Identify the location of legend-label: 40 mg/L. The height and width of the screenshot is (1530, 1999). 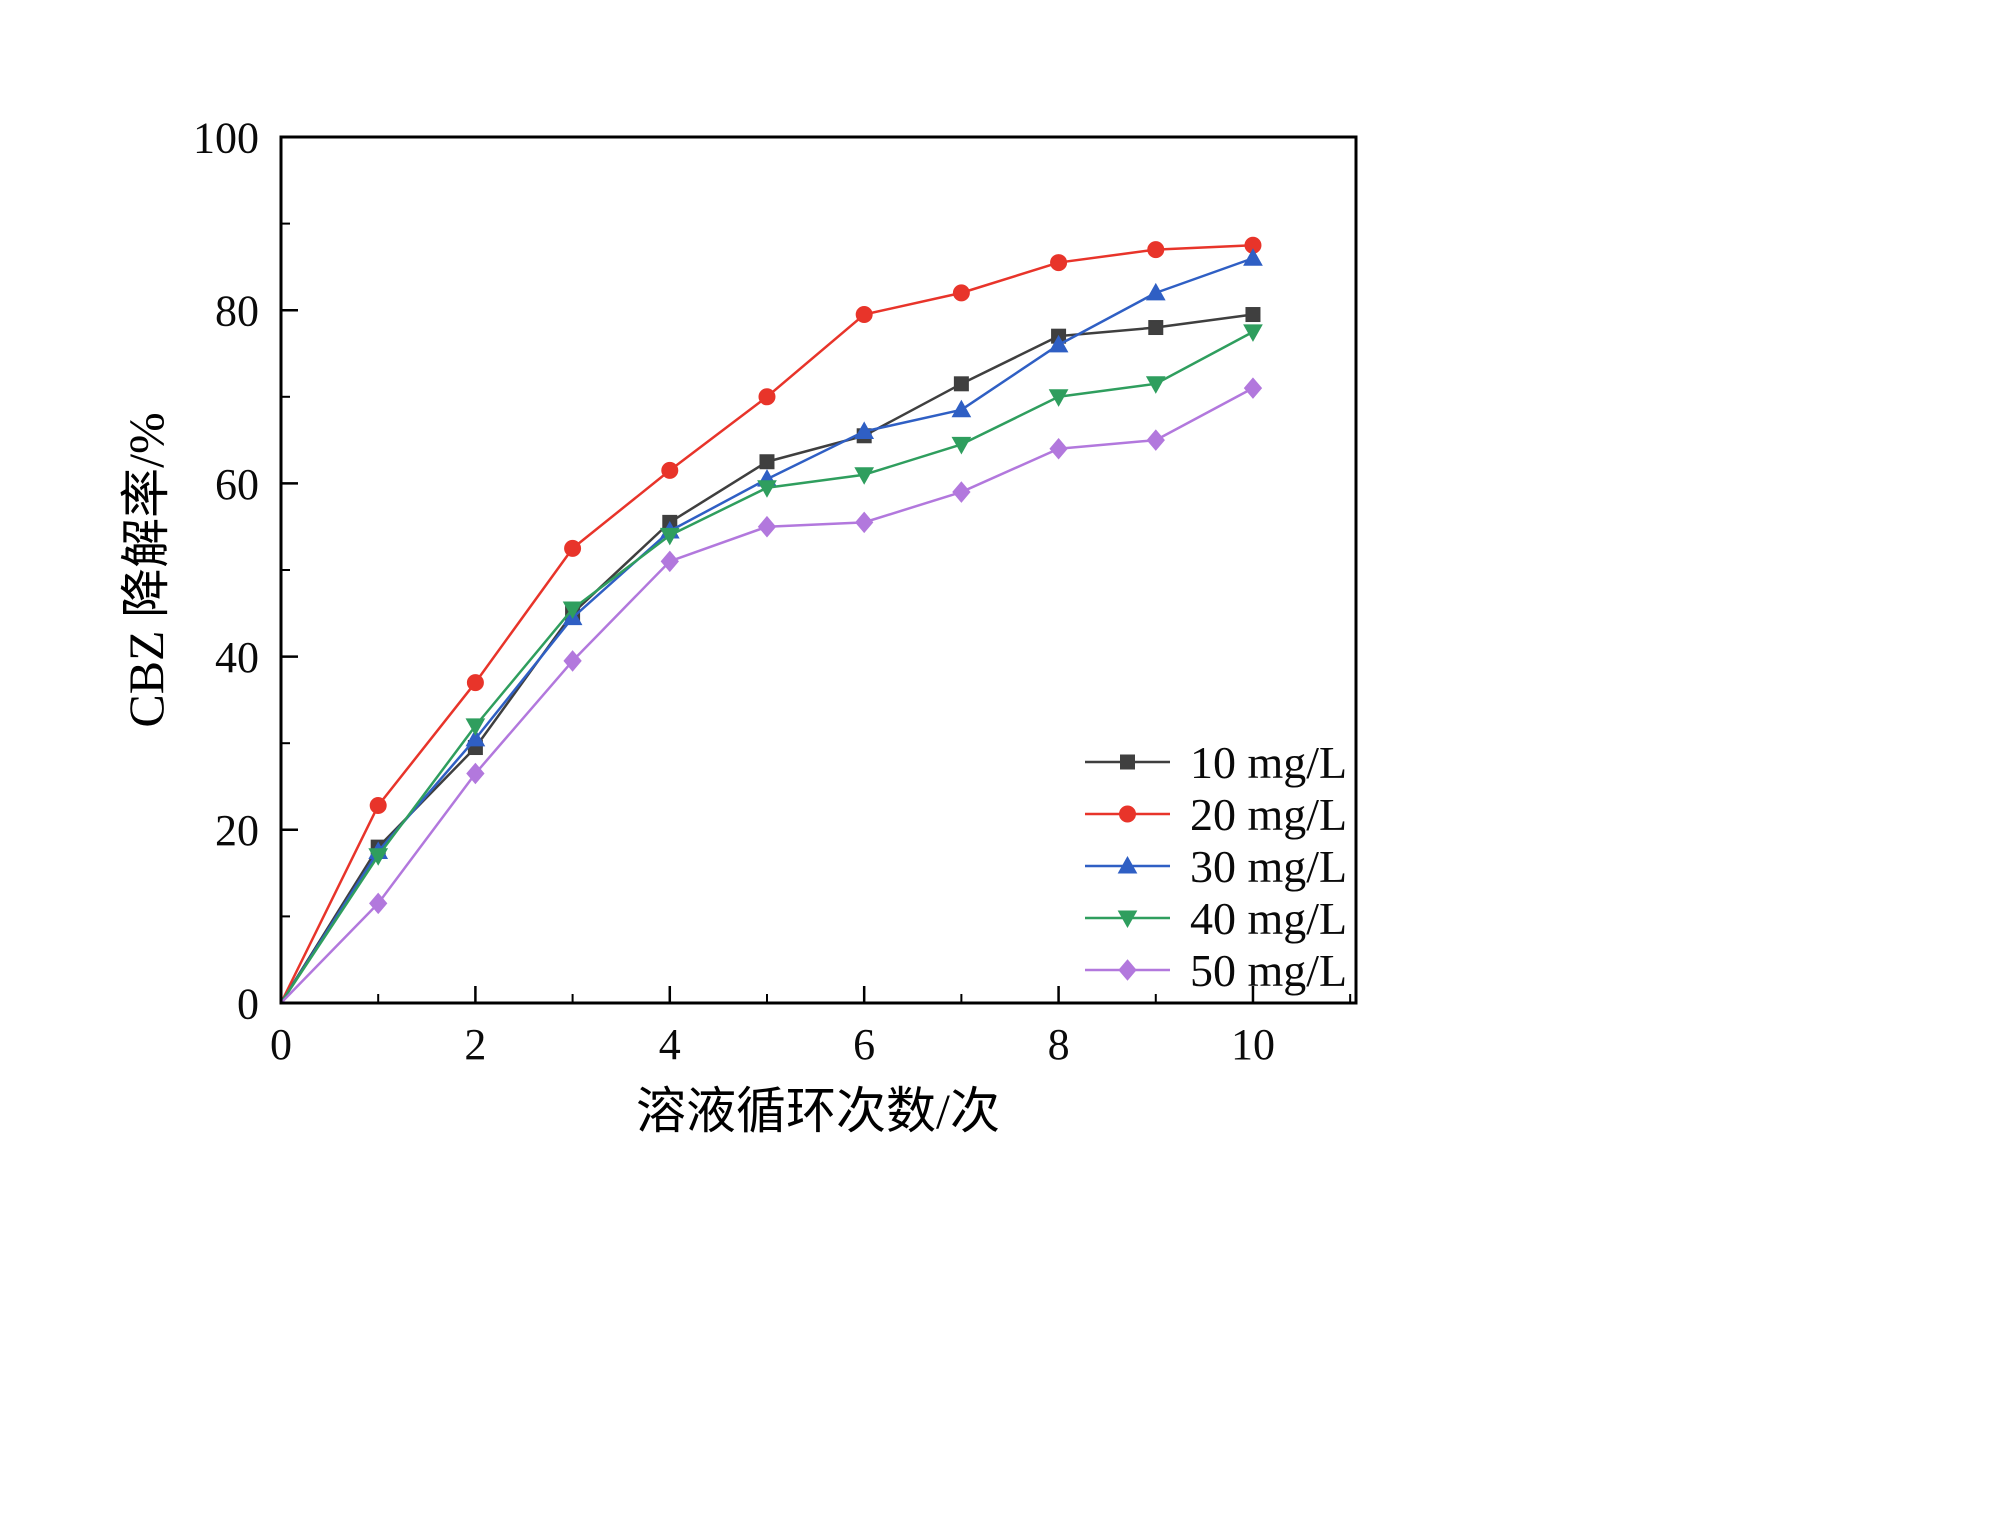
(1268, 918).